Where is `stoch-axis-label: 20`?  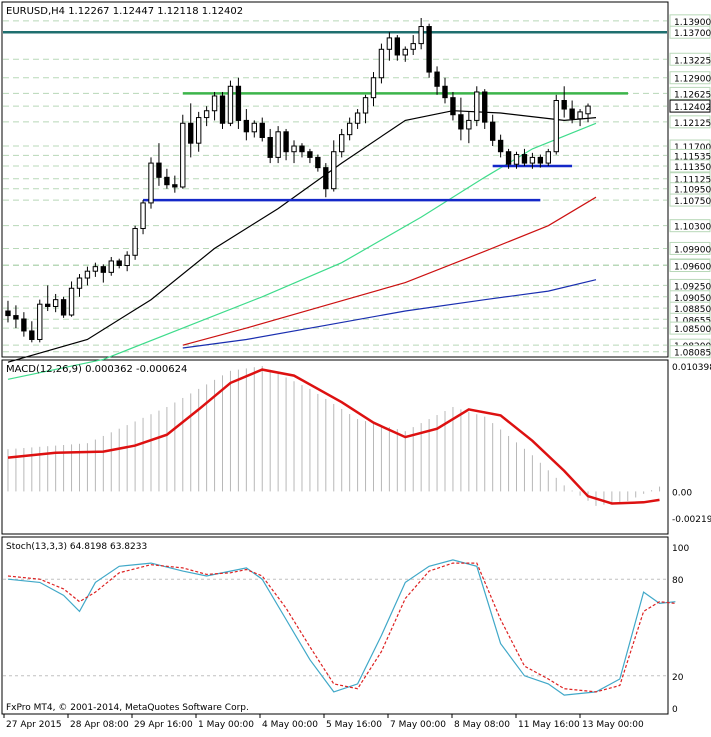
stoch-axis-label: 20 is located at coordinates (678, 678).